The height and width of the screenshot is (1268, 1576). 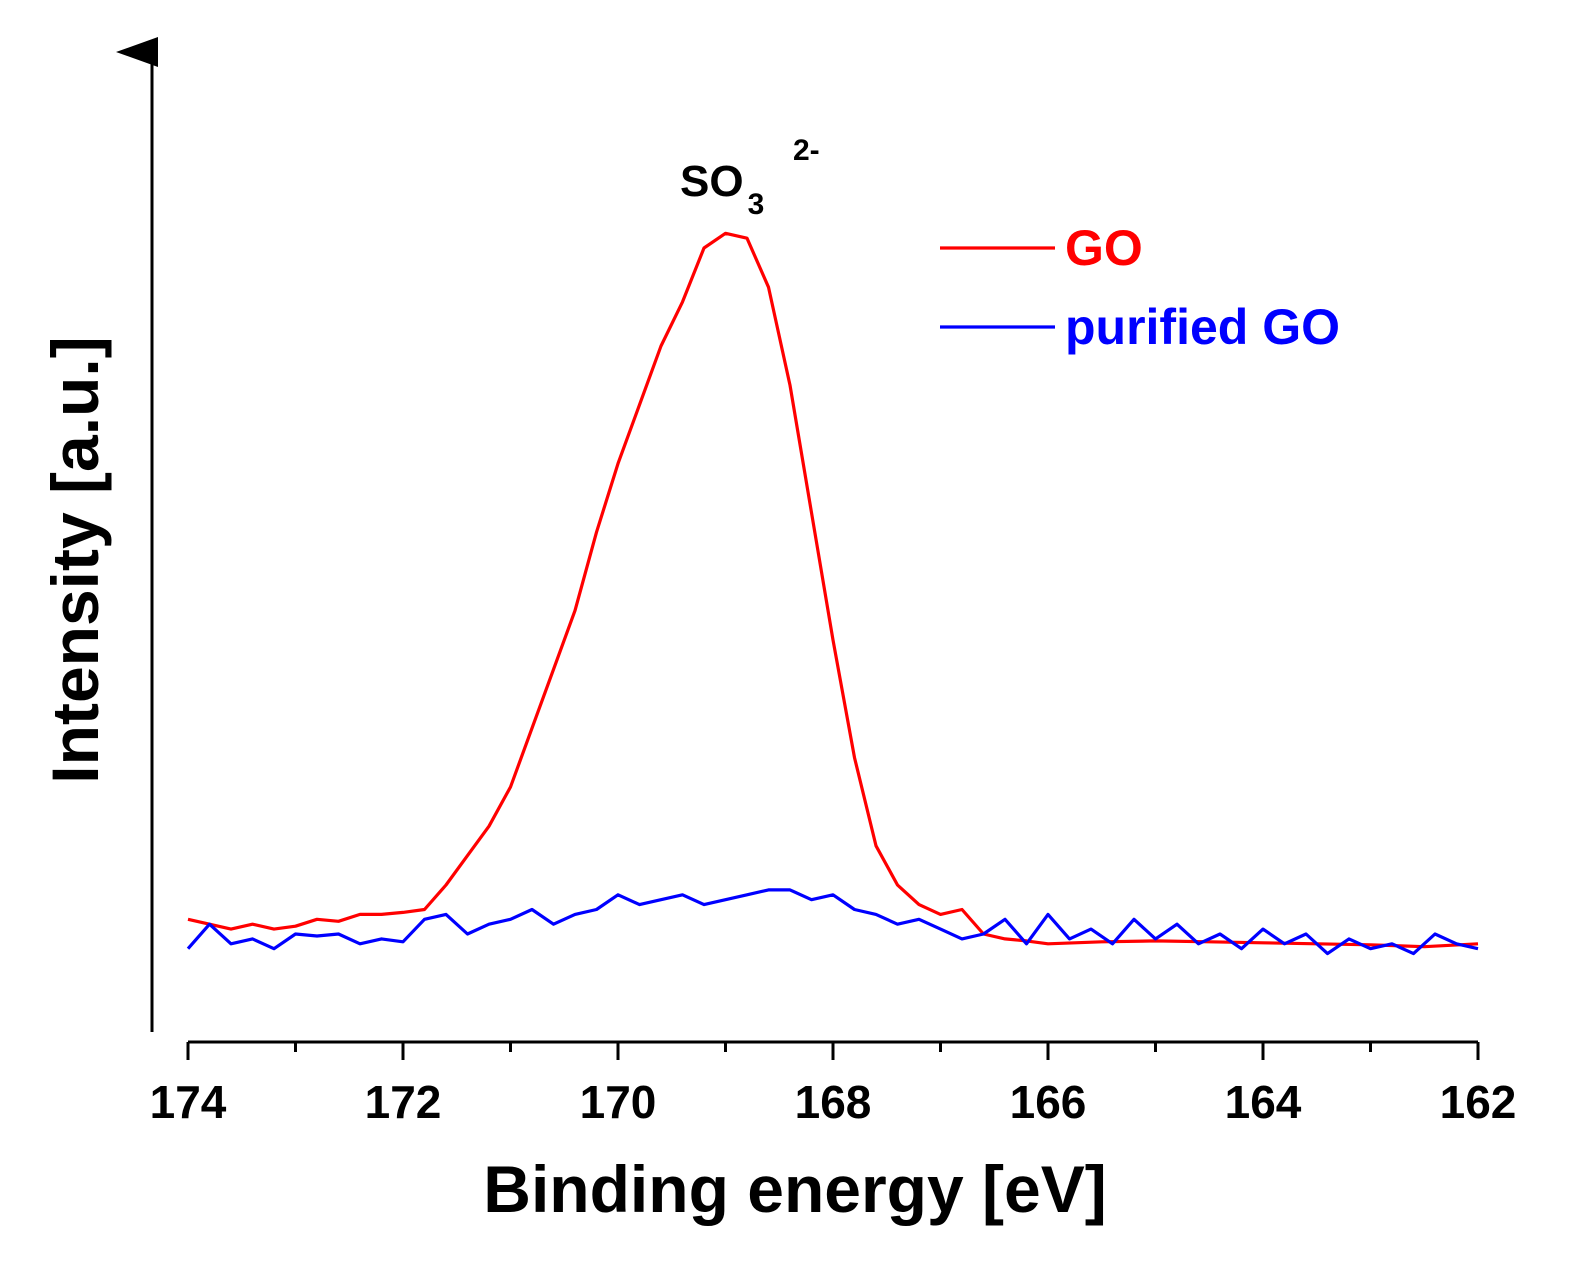 I want to click on x-tick-label: 168, so click(x=833, y=1102).